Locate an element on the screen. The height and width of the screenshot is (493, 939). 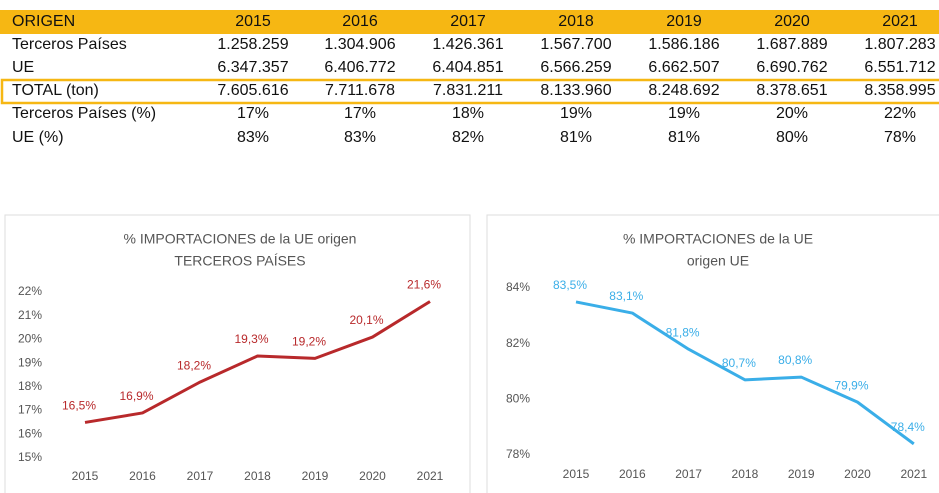
table-cell: 18% is located at coordinates (468, 113).